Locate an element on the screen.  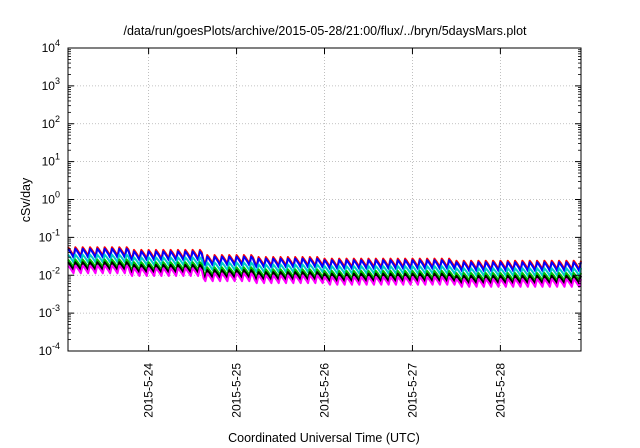
y-tick-label: 10⁻³ is located at coordinates (49, 311).